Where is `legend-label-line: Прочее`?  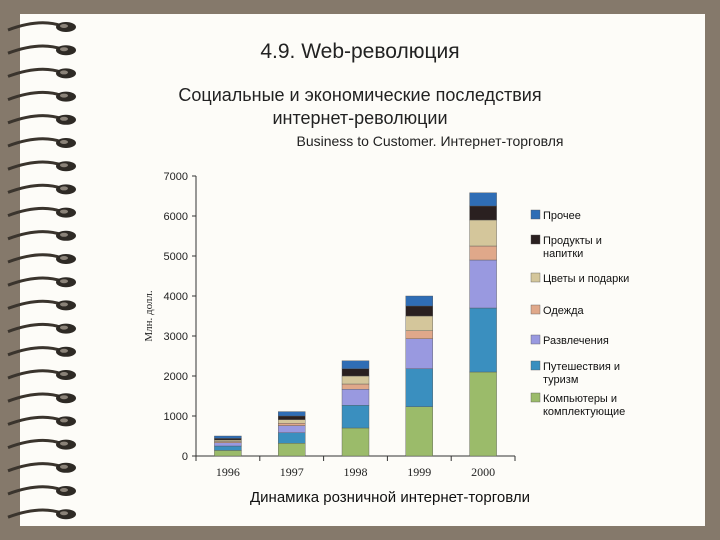
legend-label-line: Прочее is located at coordinates (562, 216).